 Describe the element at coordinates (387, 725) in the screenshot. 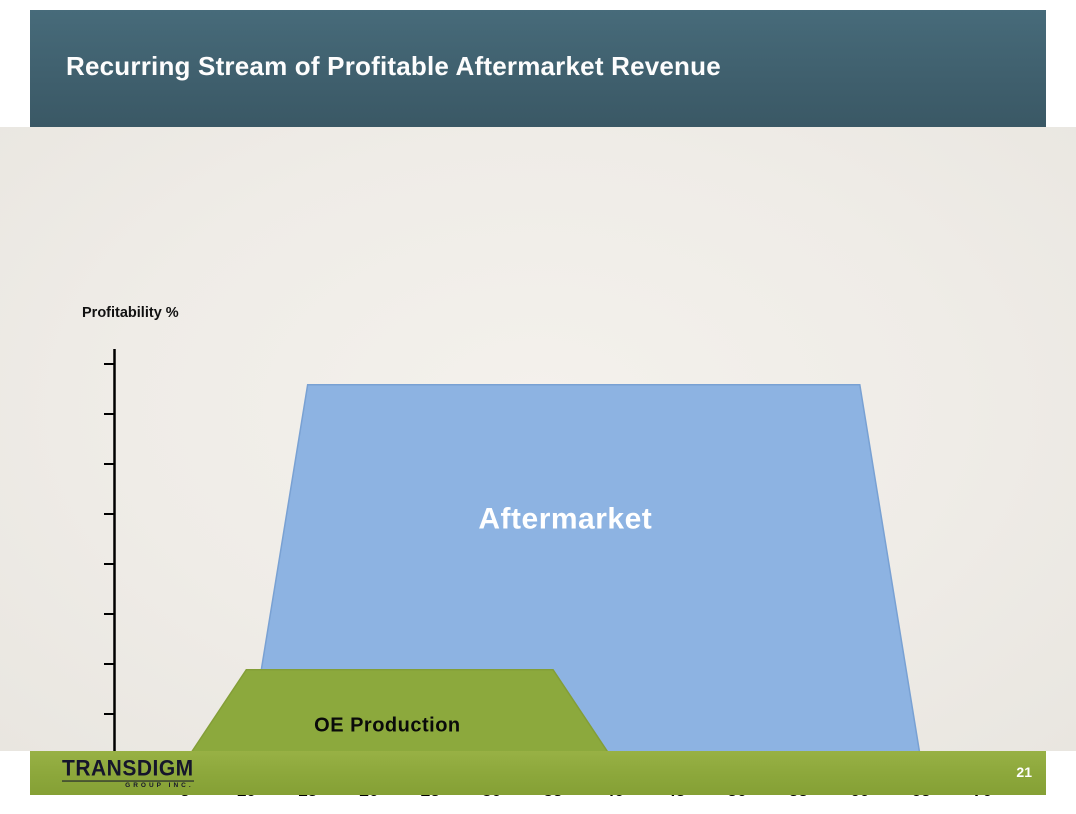

I see `label-oe-production: OE Production` at that location.